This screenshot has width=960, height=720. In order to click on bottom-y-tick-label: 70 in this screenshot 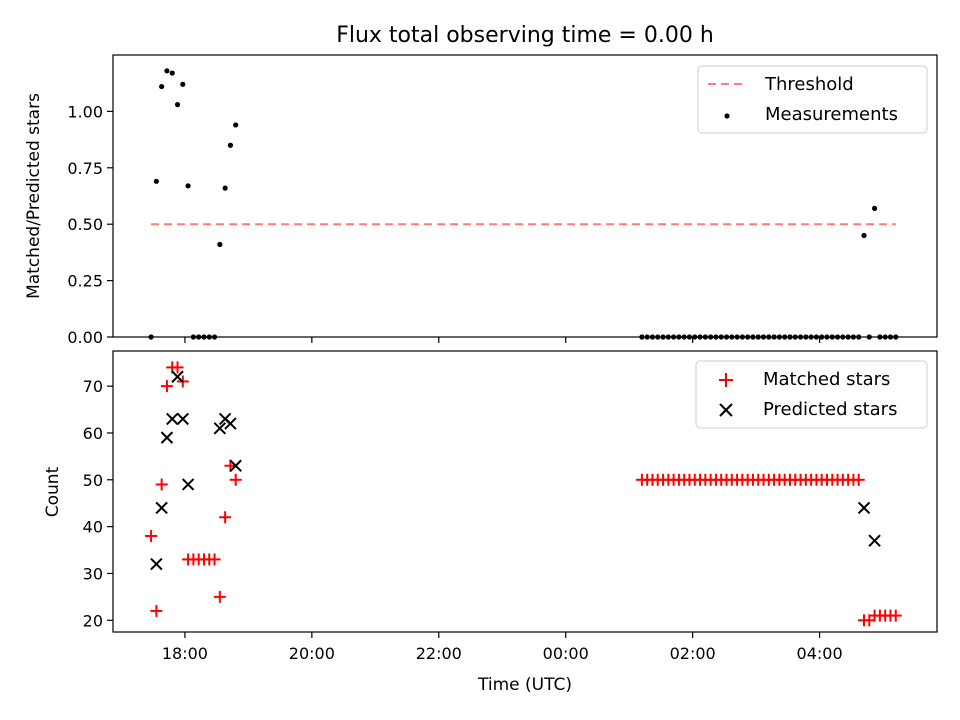, I will do `click(93, 386)`.